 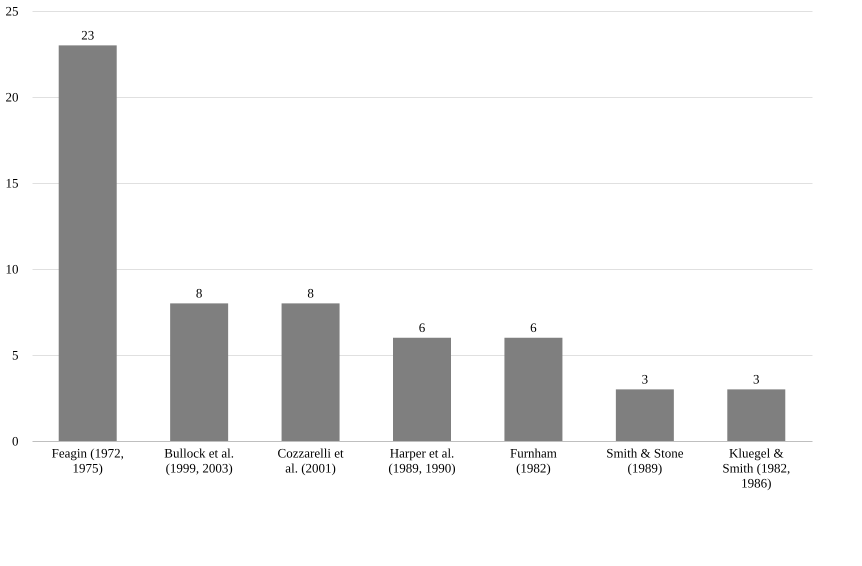 What do you see at coordinates (87, 34) in the screenshot?
I see `data-label: 23` at bounding box center [87, 34].